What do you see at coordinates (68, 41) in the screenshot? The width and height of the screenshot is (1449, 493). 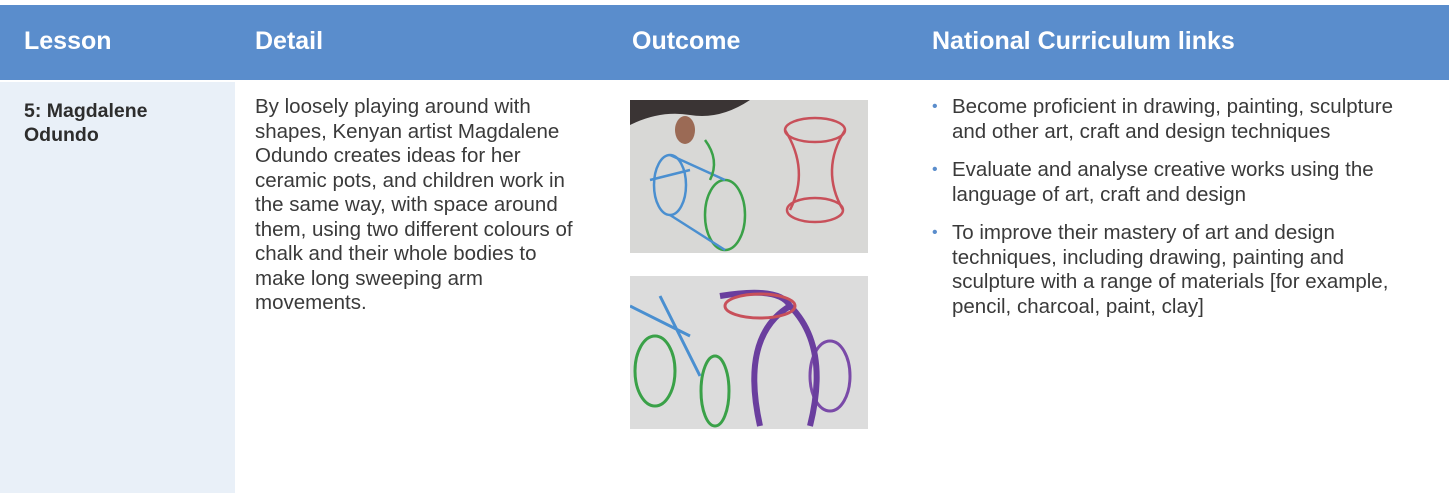 I see `header-cell: Lesson` at bounding box center [68, 41].